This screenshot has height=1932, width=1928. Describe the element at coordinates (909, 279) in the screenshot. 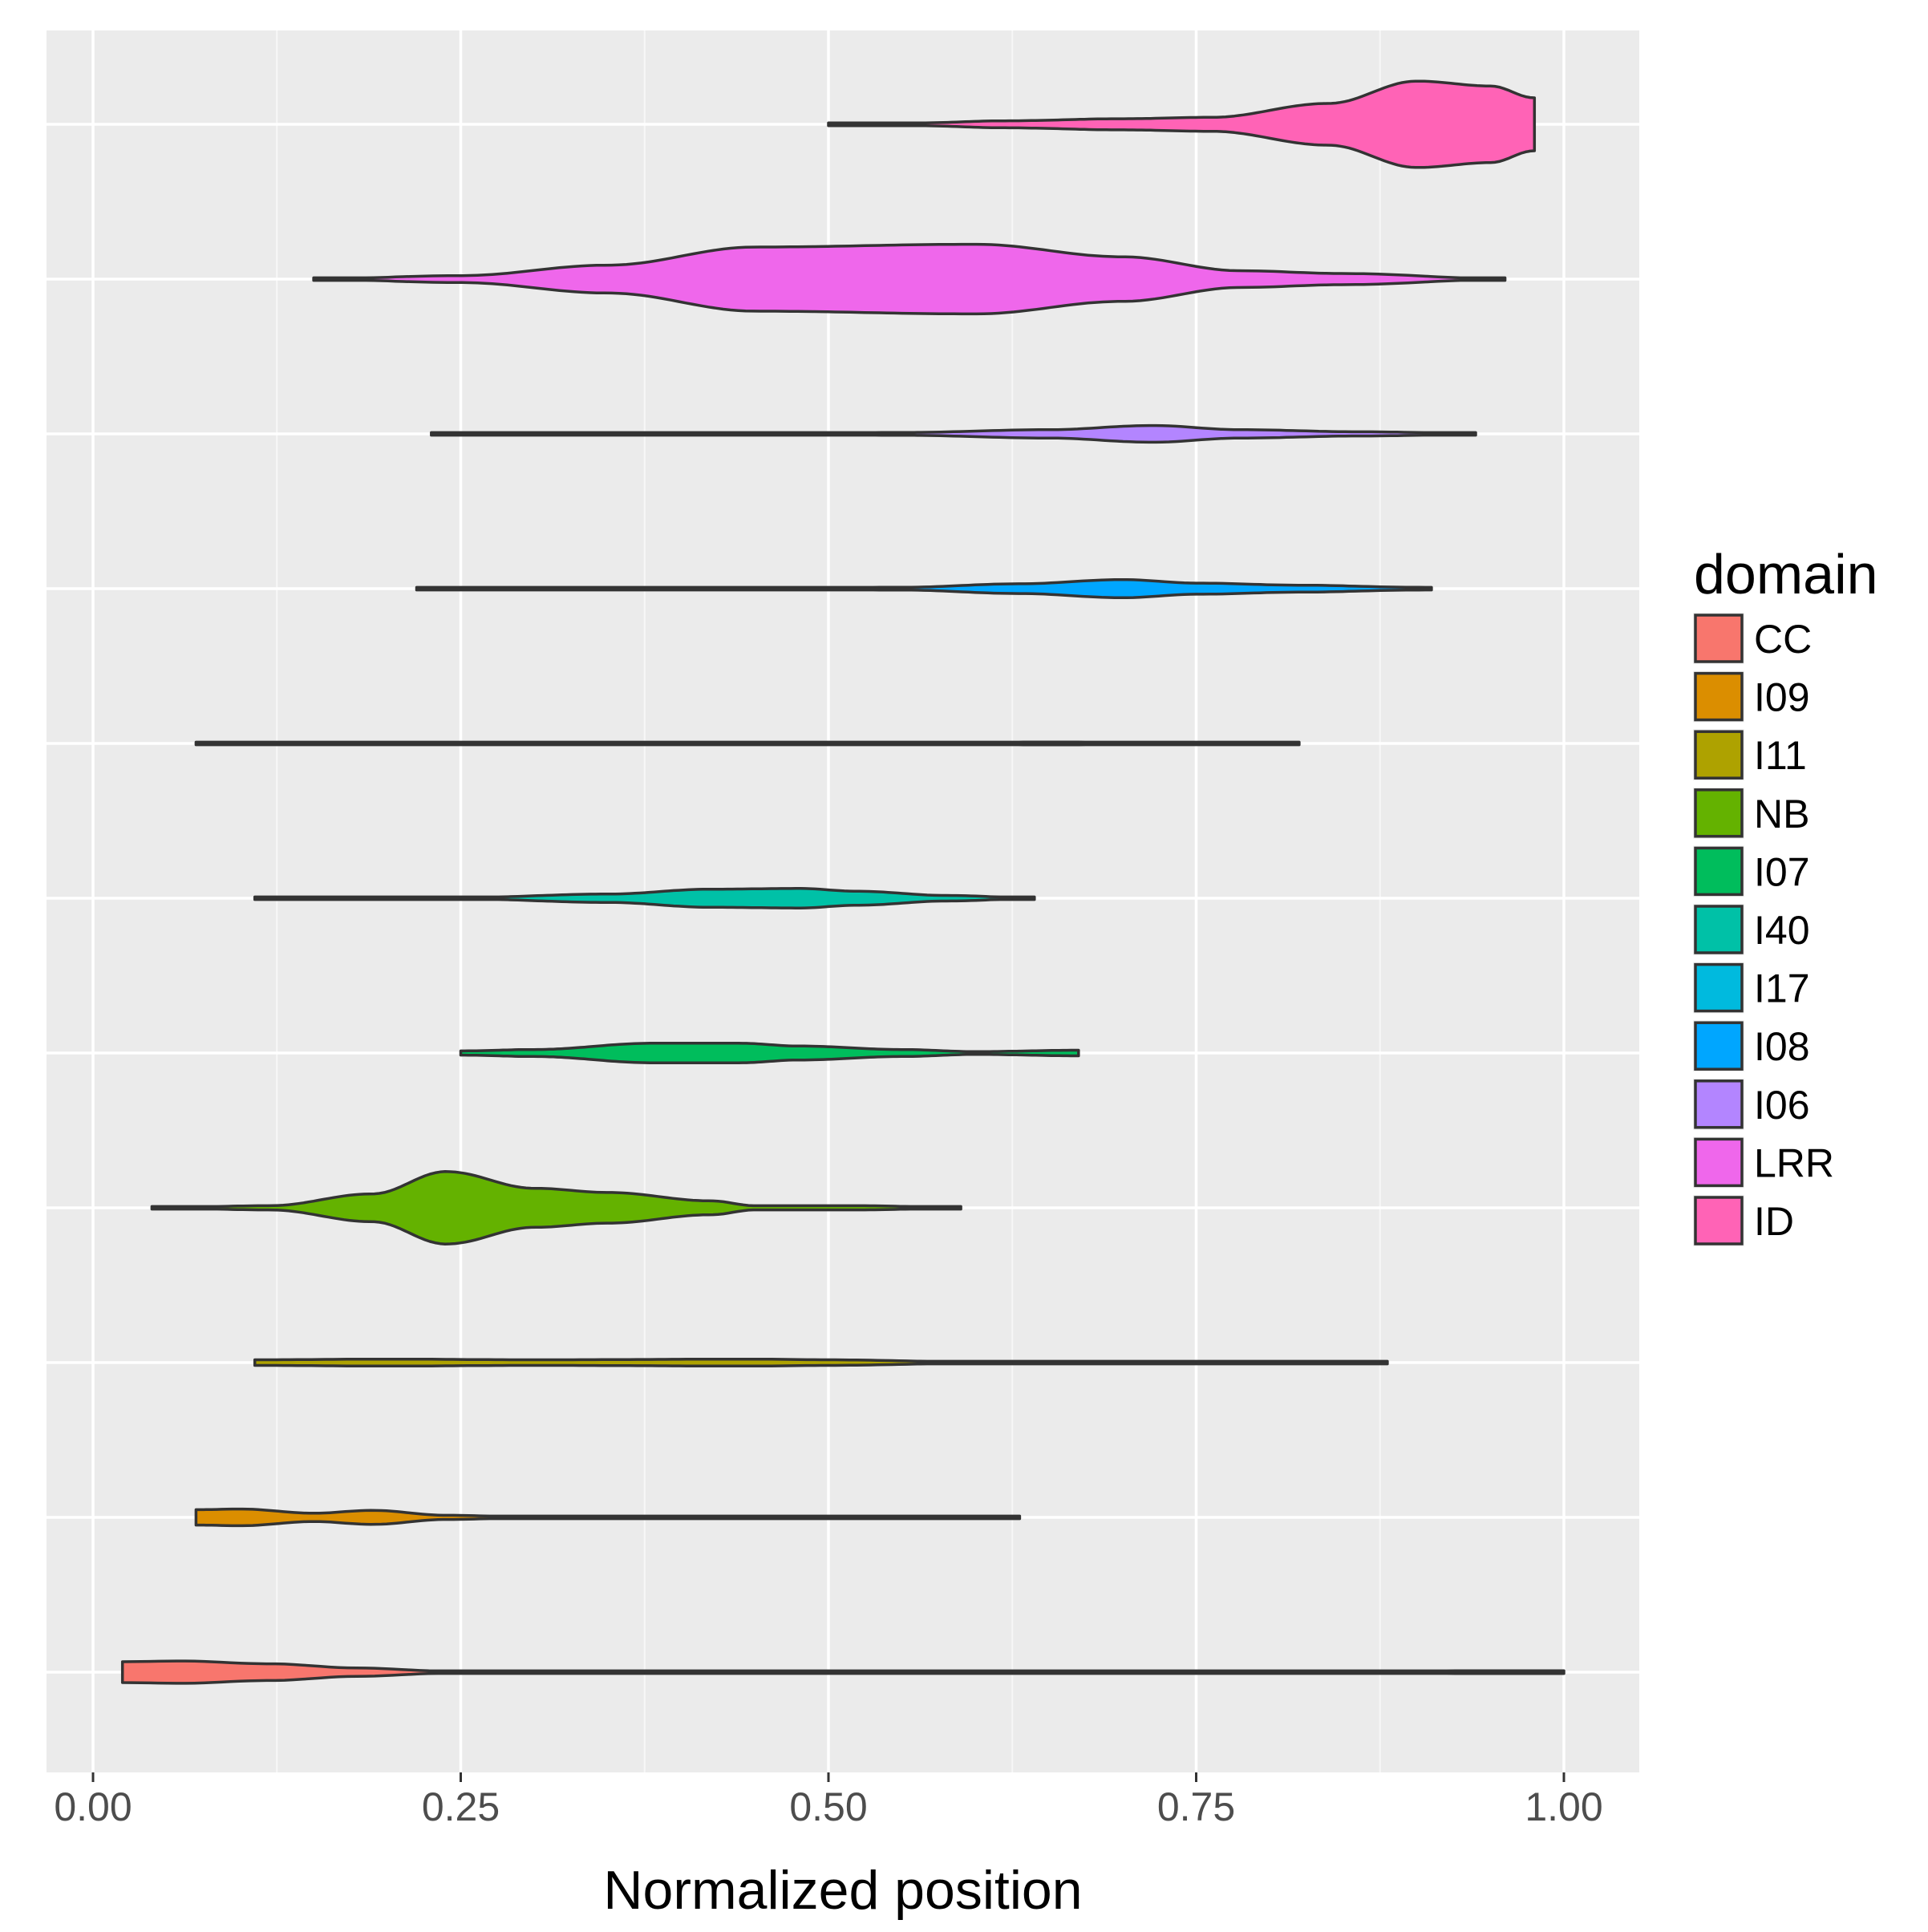

I see `violin-lrr` at that location.